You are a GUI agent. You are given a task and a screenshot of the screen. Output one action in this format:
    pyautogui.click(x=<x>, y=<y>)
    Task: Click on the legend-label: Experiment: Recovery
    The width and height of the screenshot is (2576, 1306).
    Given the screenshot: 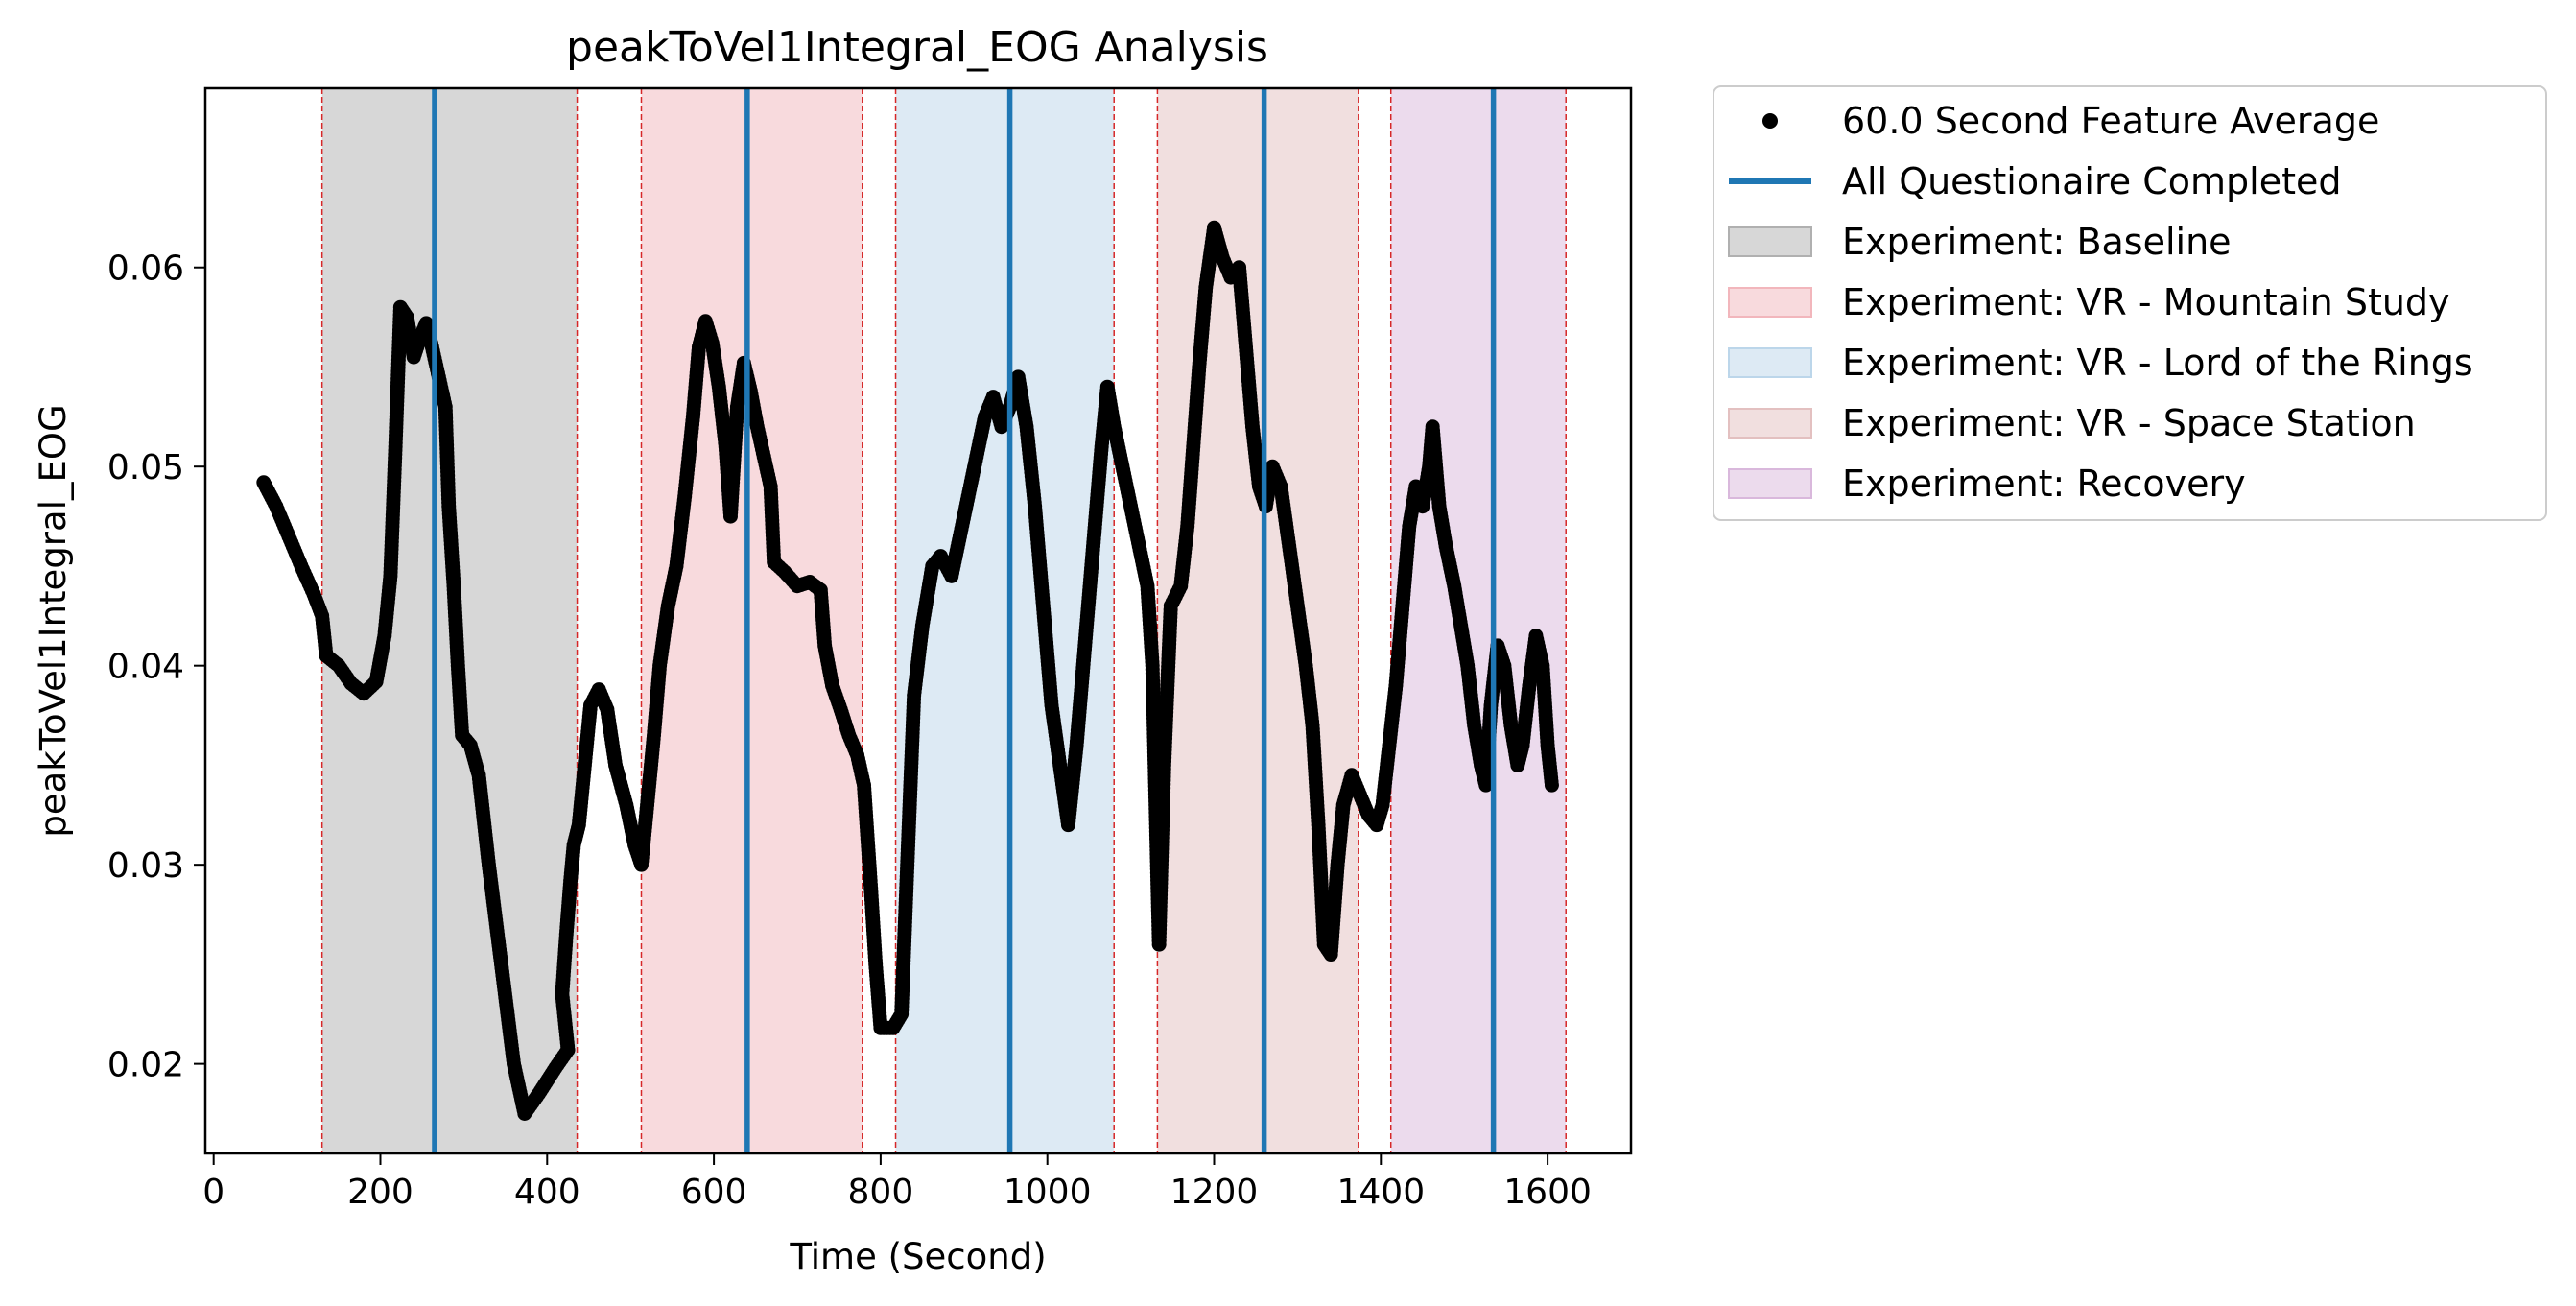 What is the action you would take?
    pyautogui.click(x=2044, y=484)
    